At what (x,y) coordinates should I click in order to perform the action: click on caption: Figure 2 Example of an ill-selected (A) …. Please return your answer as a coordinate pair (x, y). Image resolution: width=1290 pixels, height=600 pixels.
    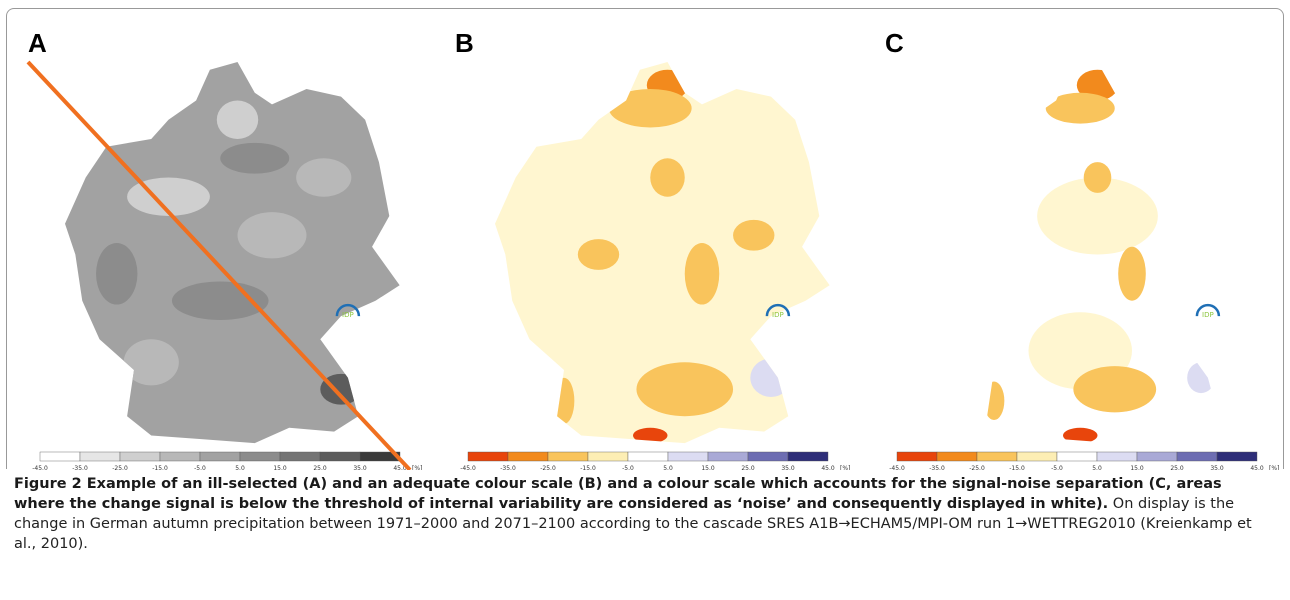
    Looking at the image, I should click on (645, 514).